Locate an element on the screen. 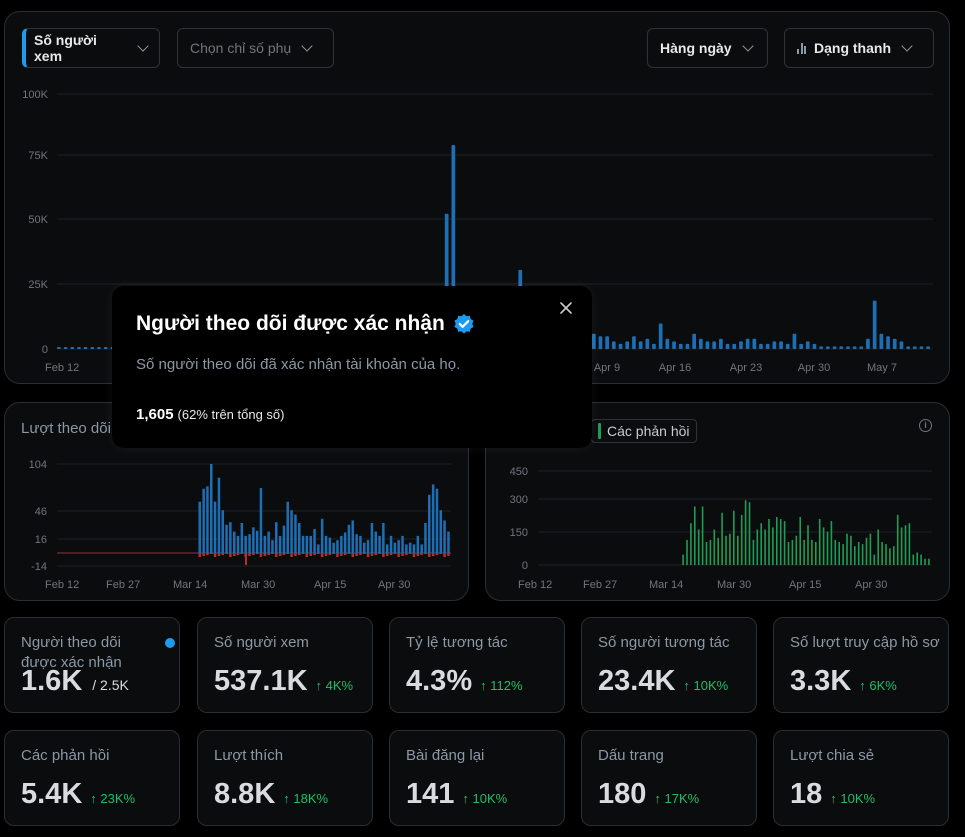 Image resolution: width=965 pixels, height=837 pixels. x-tick-label: Apr 30 is located at coordinates (814, 368).